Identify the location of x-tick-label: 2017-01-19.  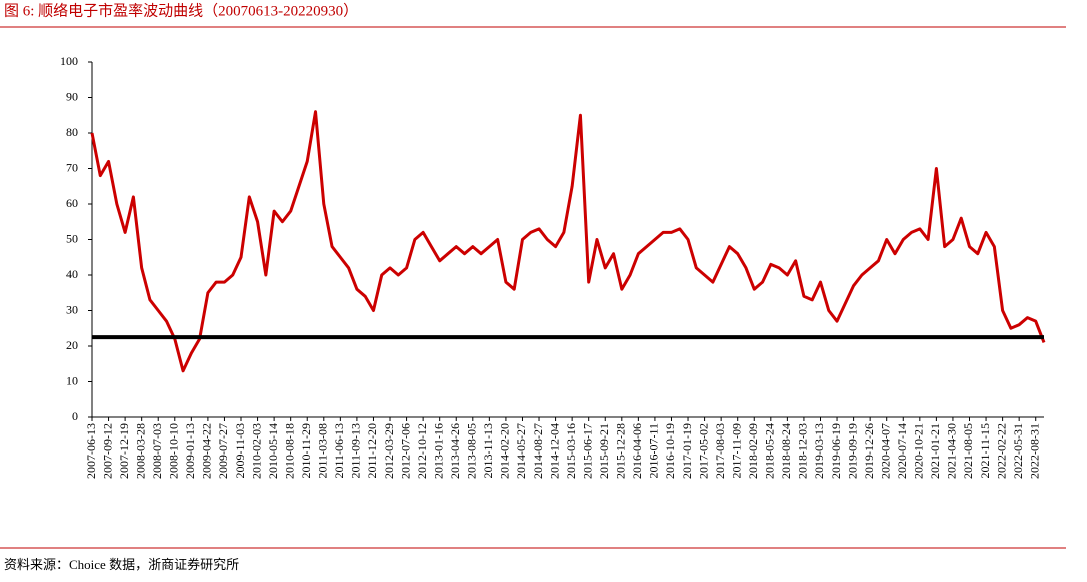
(687, 451).